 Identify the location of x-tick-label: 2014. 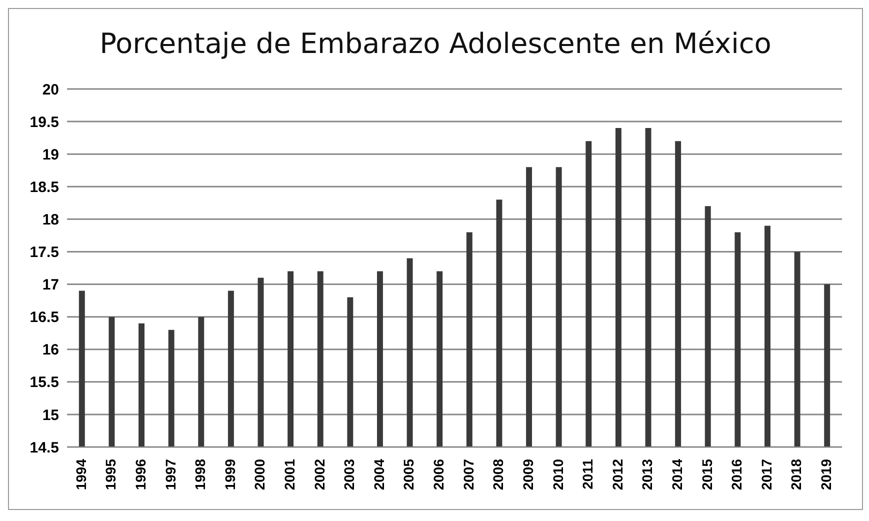
(677, 474).